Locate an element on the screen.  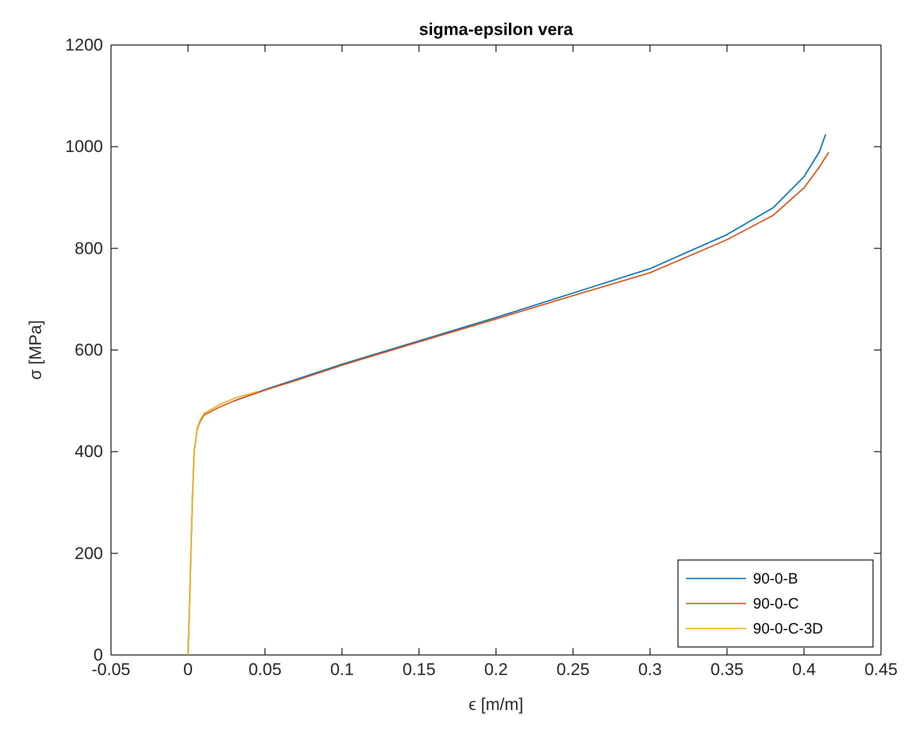
y-tick-label: 200 is located at coordinates (88, 553).